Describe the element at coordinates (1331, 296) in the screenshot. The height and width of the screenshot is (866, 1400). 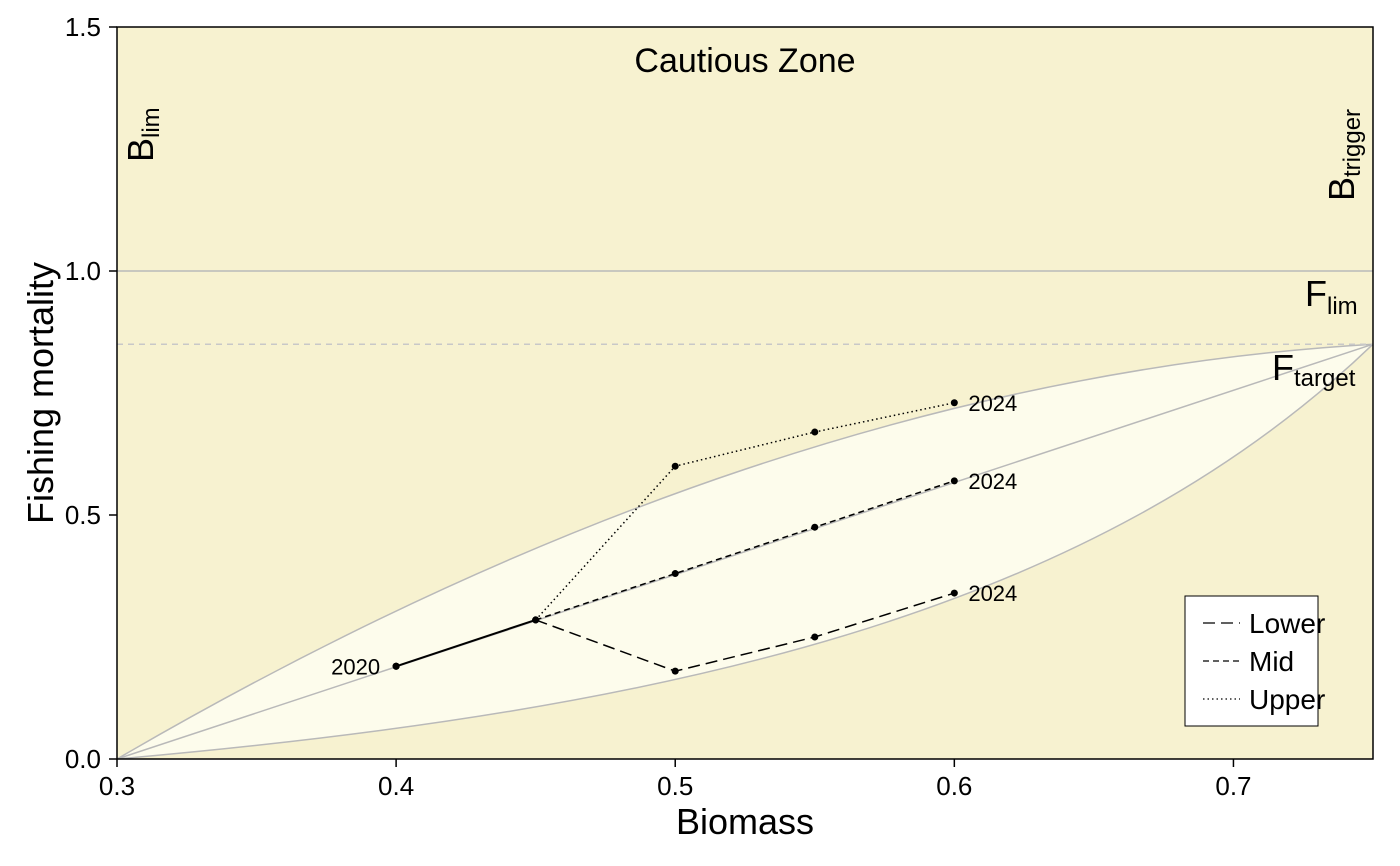
I see `flim-label: Flim` at that location.